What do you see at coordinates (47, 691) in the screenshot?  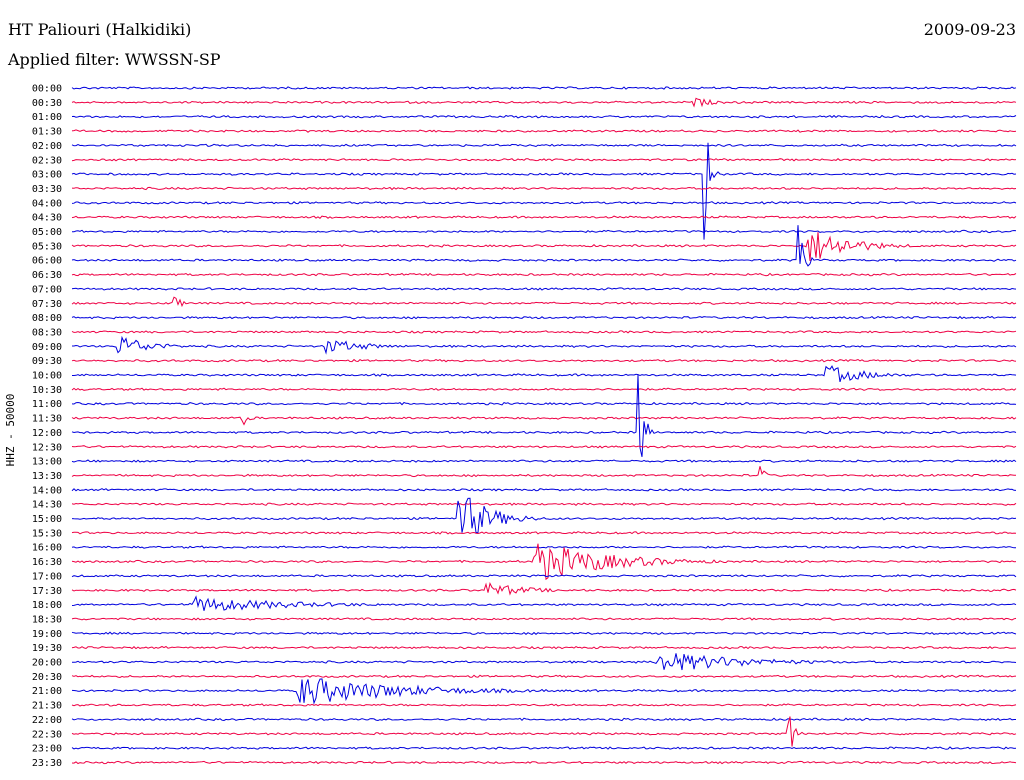 I see `row-time-label: 21:00` at bounding box center [47, 691].